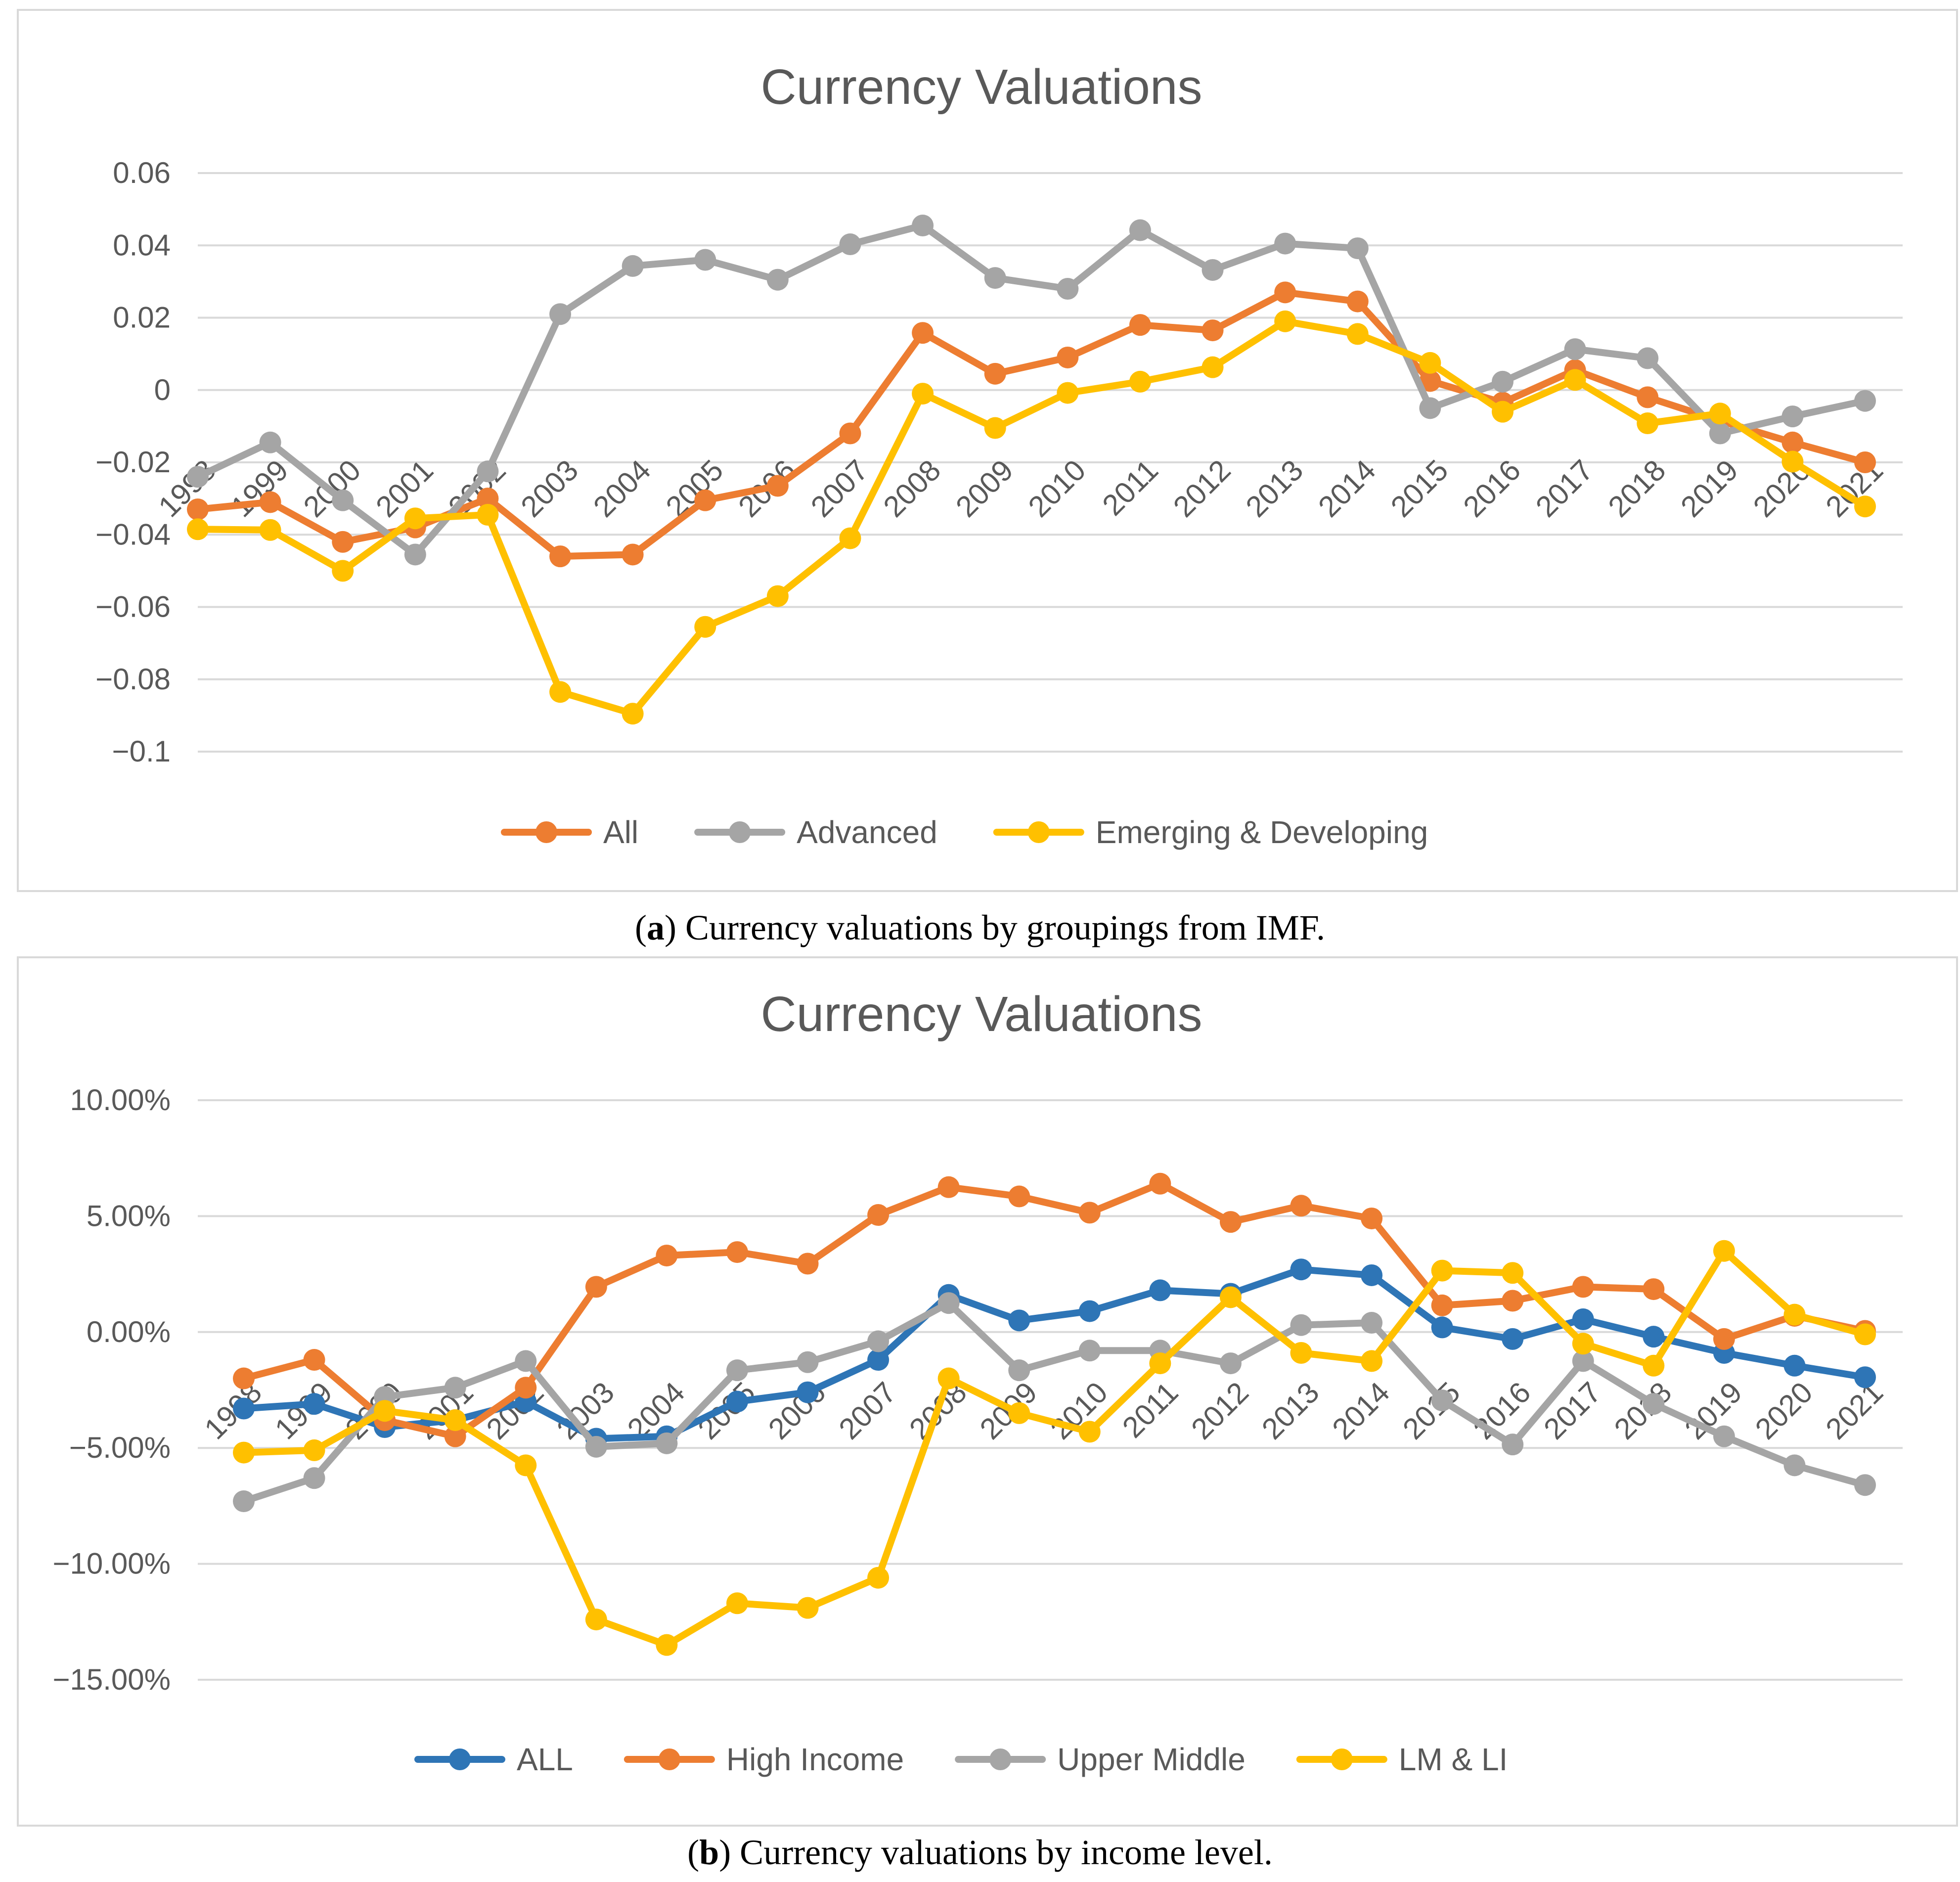 This screenshot has height=1882, width=1960. Describe the element at coordinates (133, 534) in the screenshot. I see `y-tick-label: −0.04` at that location.